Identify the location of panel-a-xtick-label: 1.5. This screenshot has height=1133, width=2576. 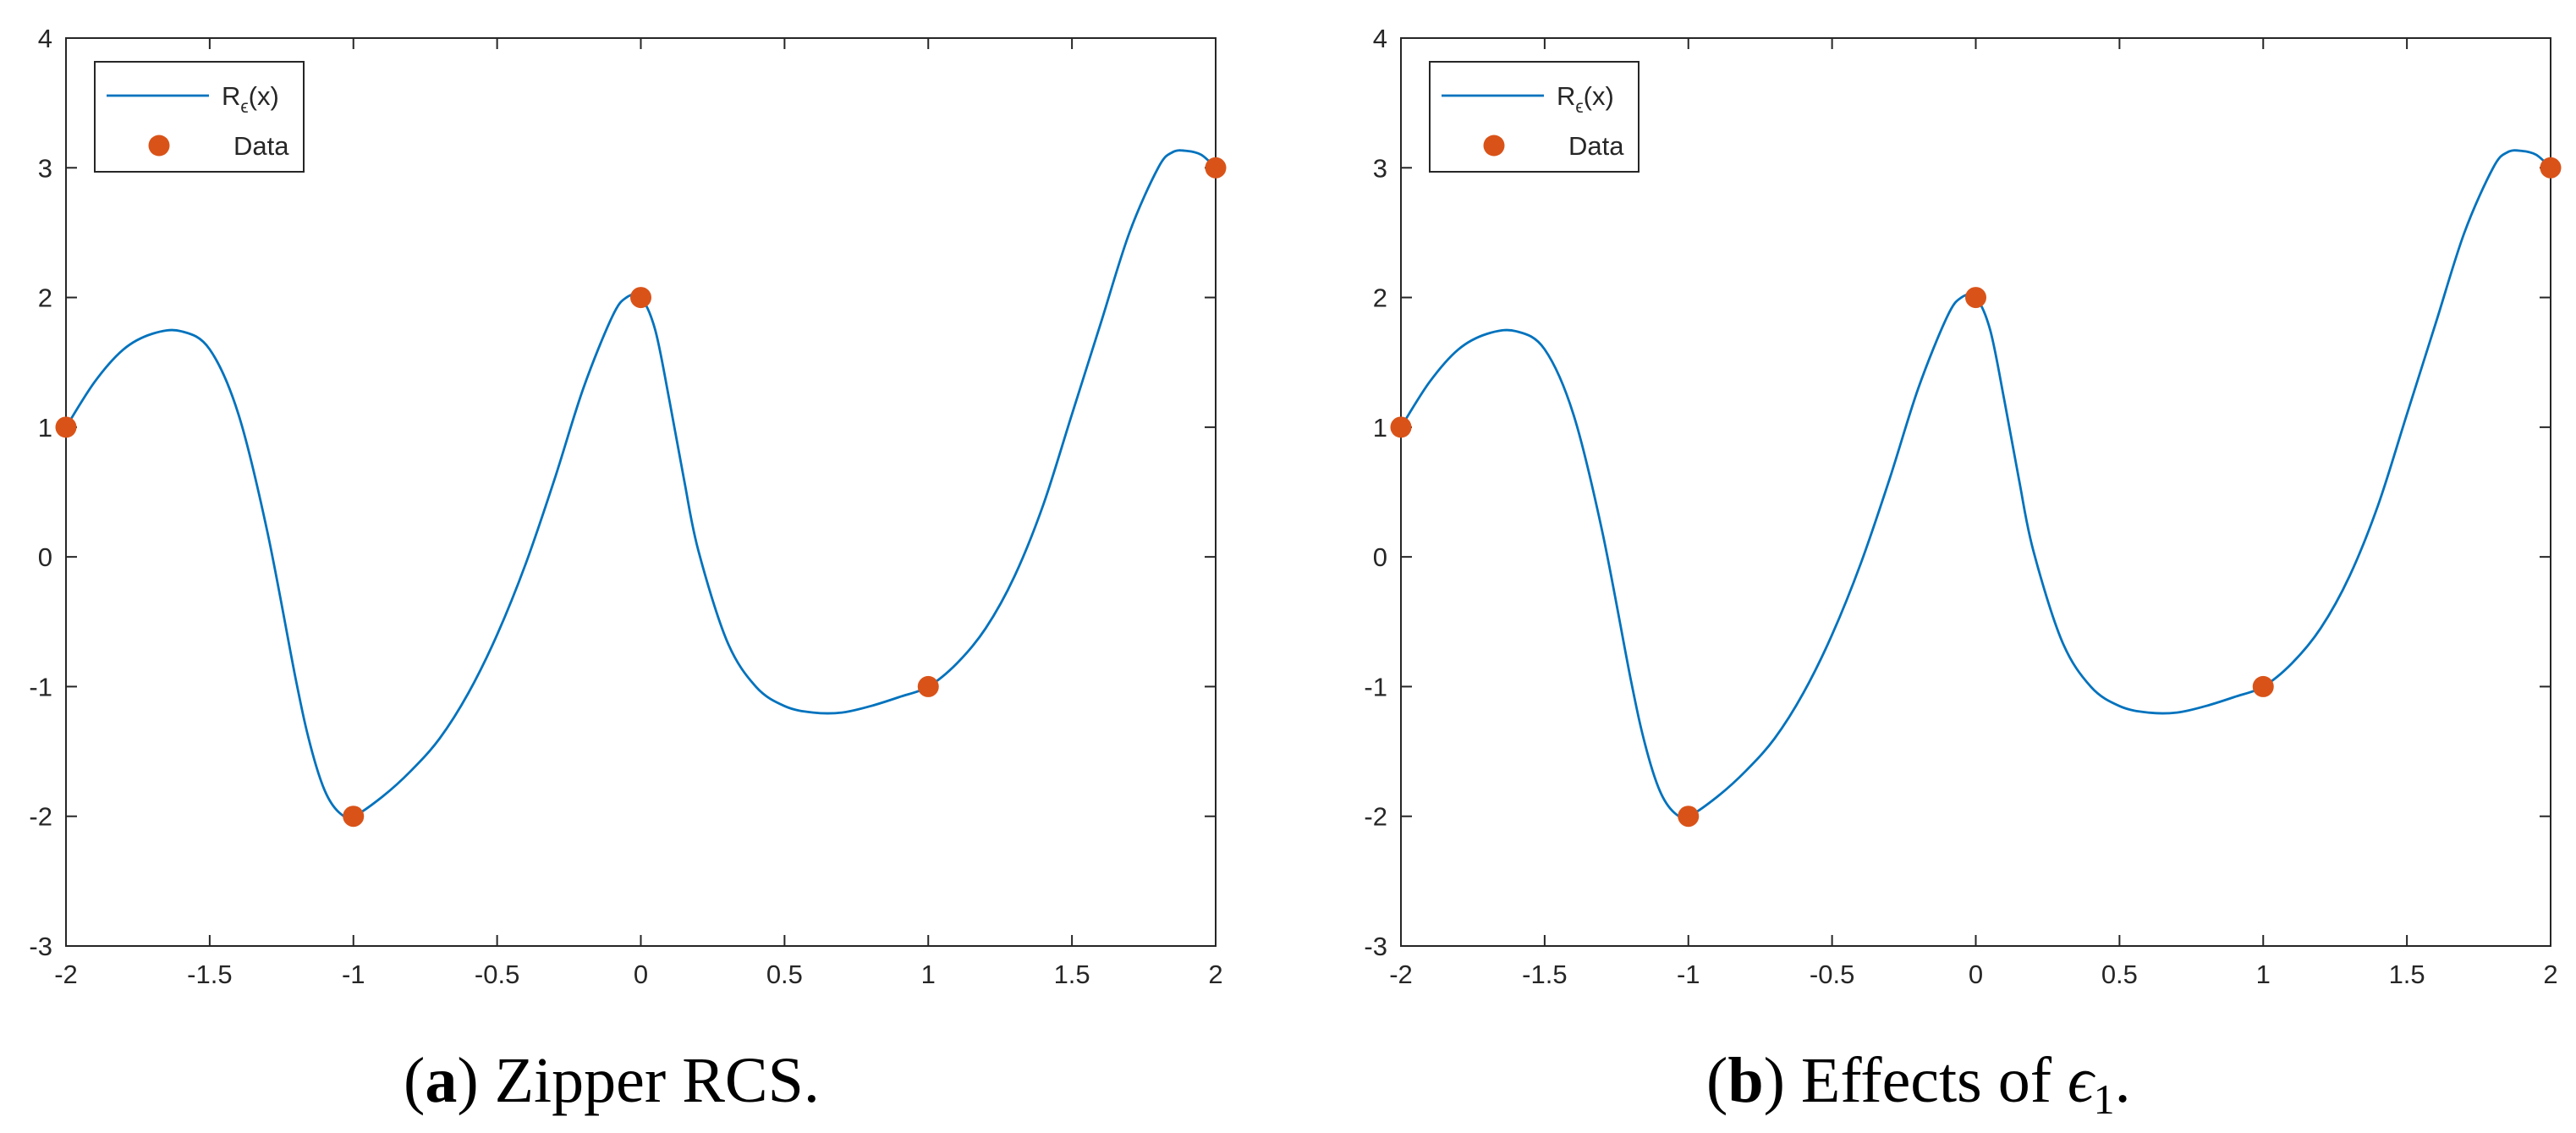
(1072, 974).